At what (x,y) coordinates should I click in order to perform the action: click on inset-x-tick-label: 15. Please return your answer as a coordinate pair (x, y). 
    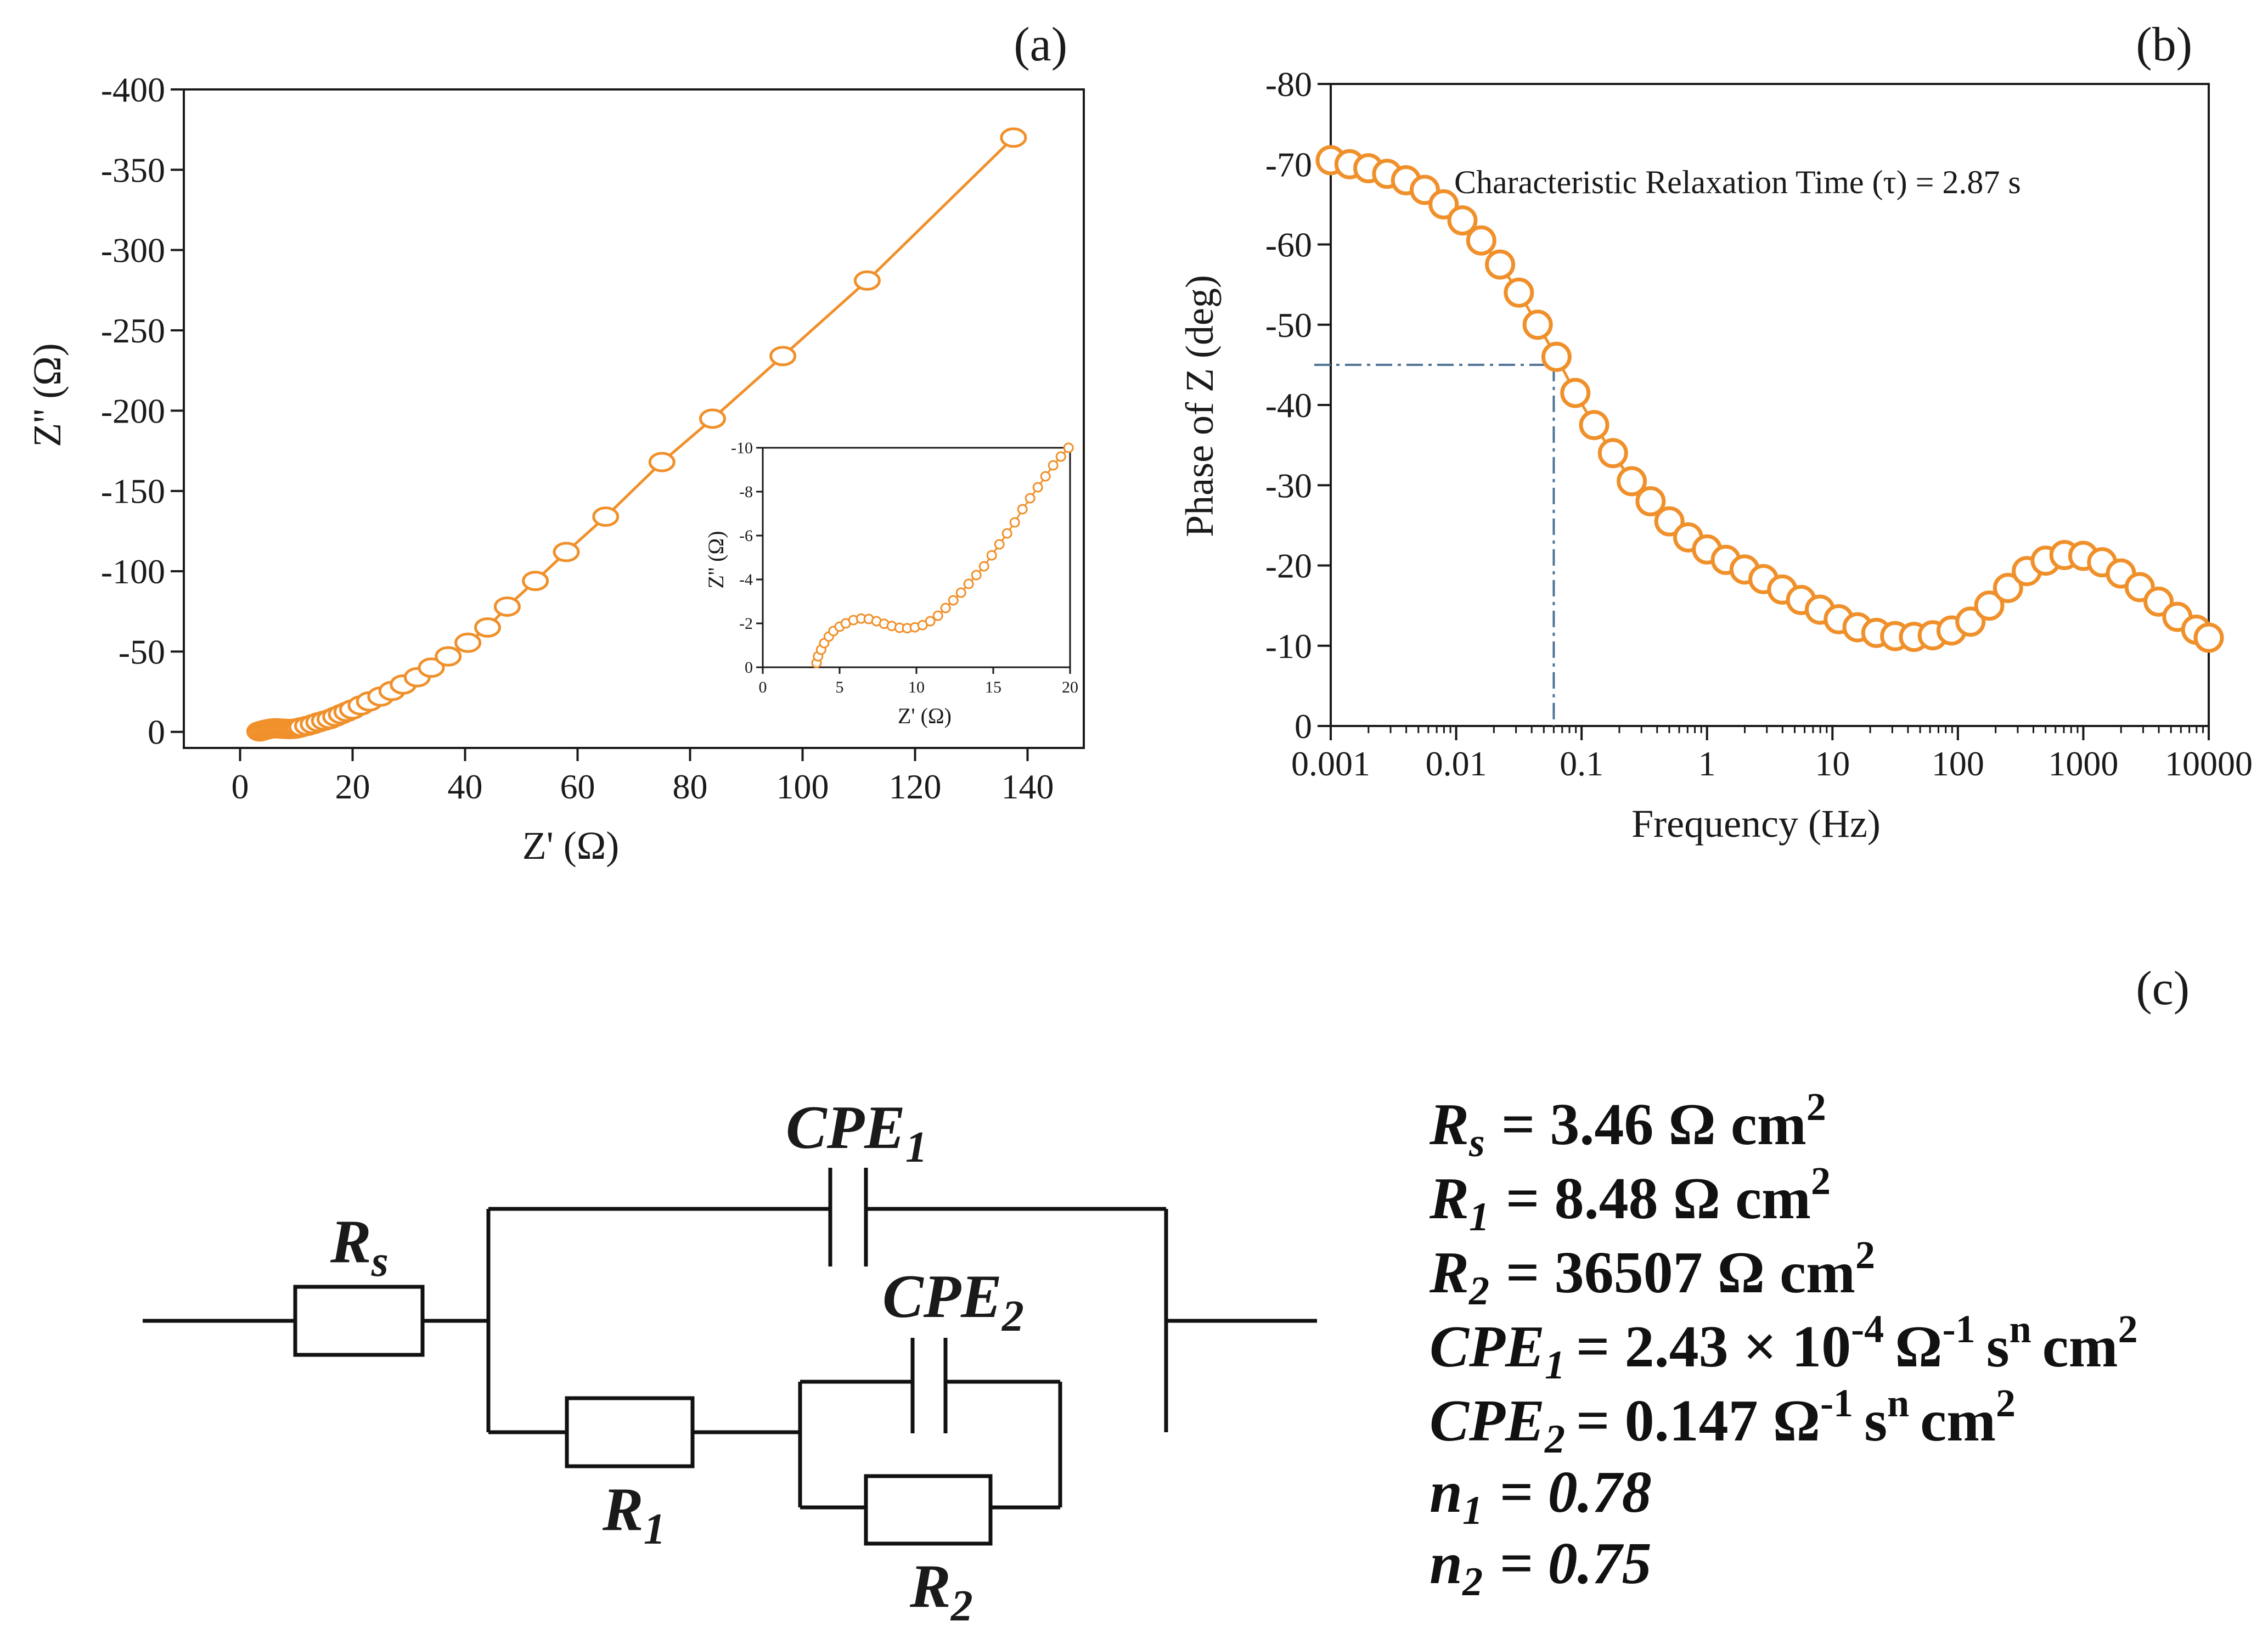
    Looking at the image, I should click on (993, 687).